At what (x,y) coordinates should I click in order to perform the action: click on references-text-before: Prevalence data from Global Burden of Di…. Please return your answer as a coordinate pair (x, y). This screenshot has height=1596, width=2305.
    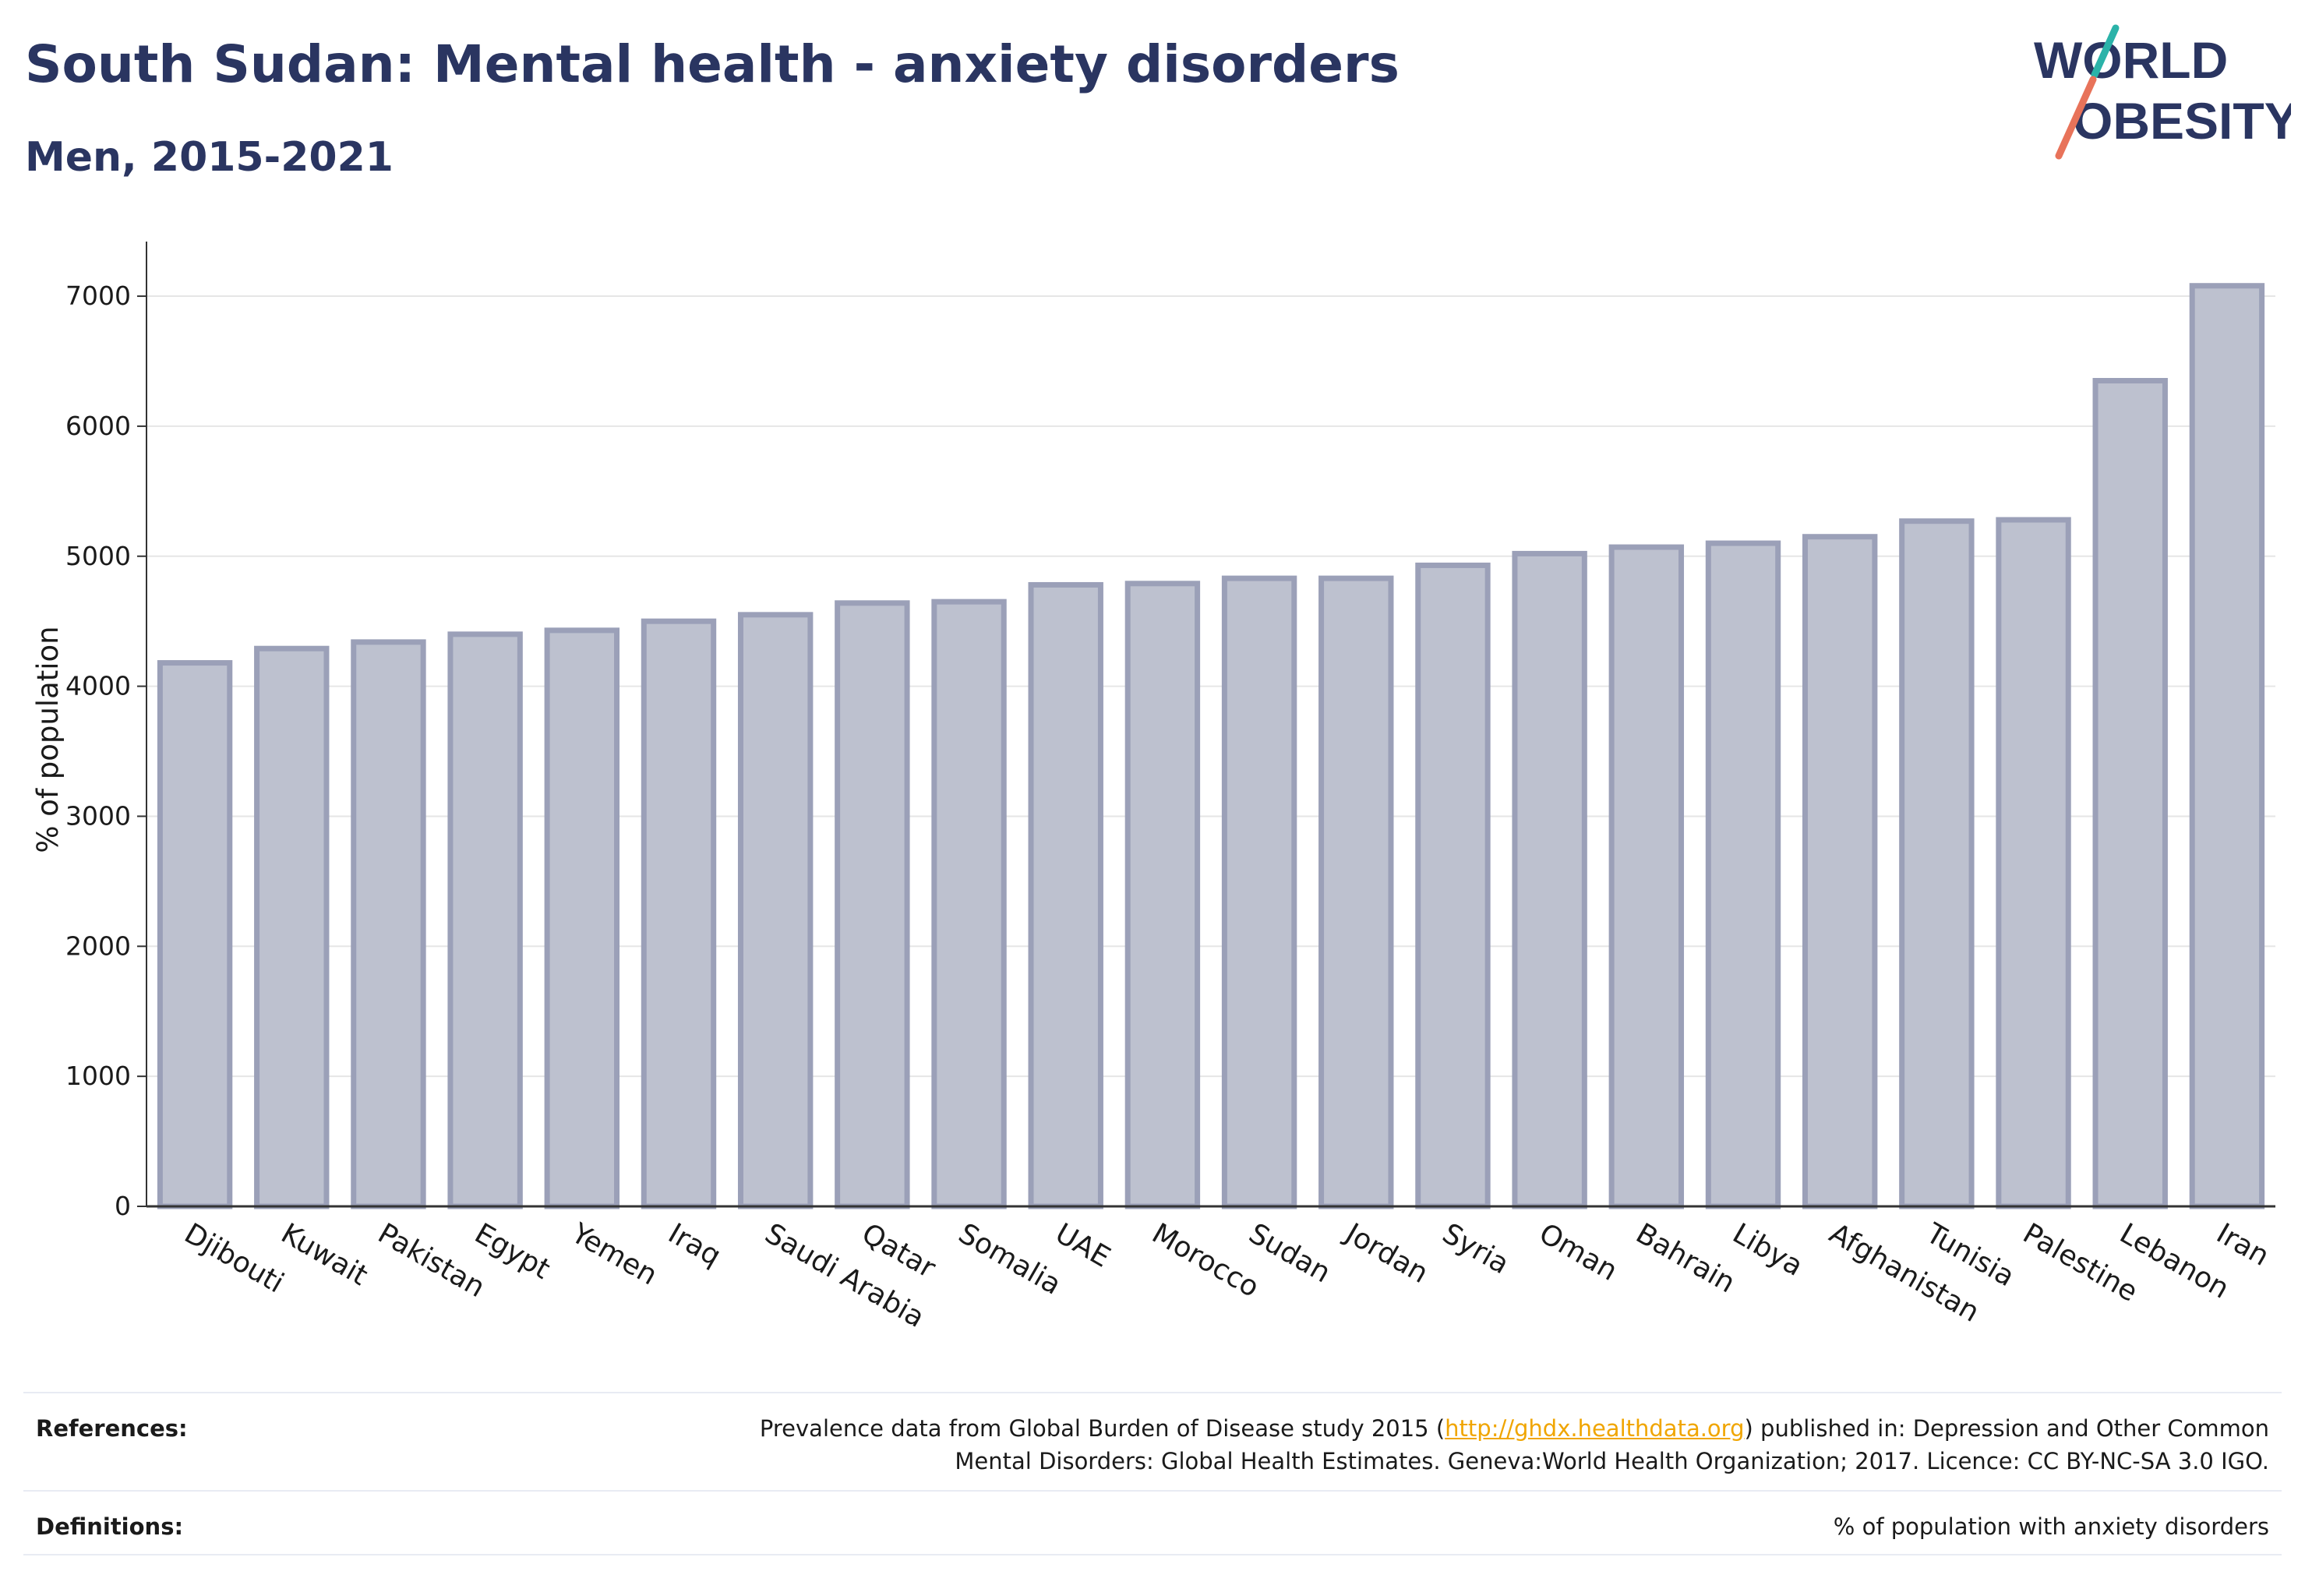
    Looking at the image, I should click on (1102, 1428).